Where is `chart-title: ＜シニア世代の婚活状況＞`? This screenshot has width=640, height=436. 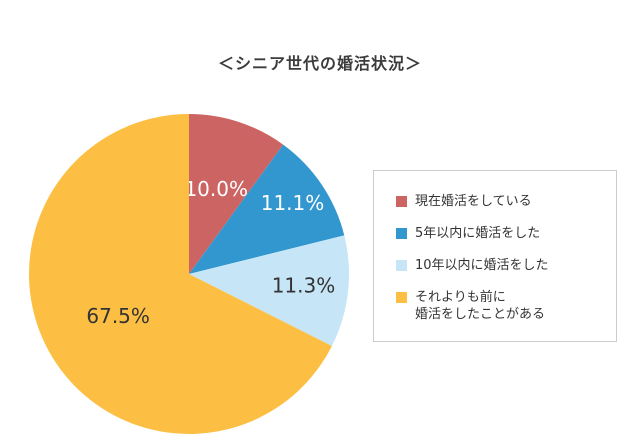
chart-title: ＜シニア世代の婚活状況＞ is located at coordinates (319, 63).